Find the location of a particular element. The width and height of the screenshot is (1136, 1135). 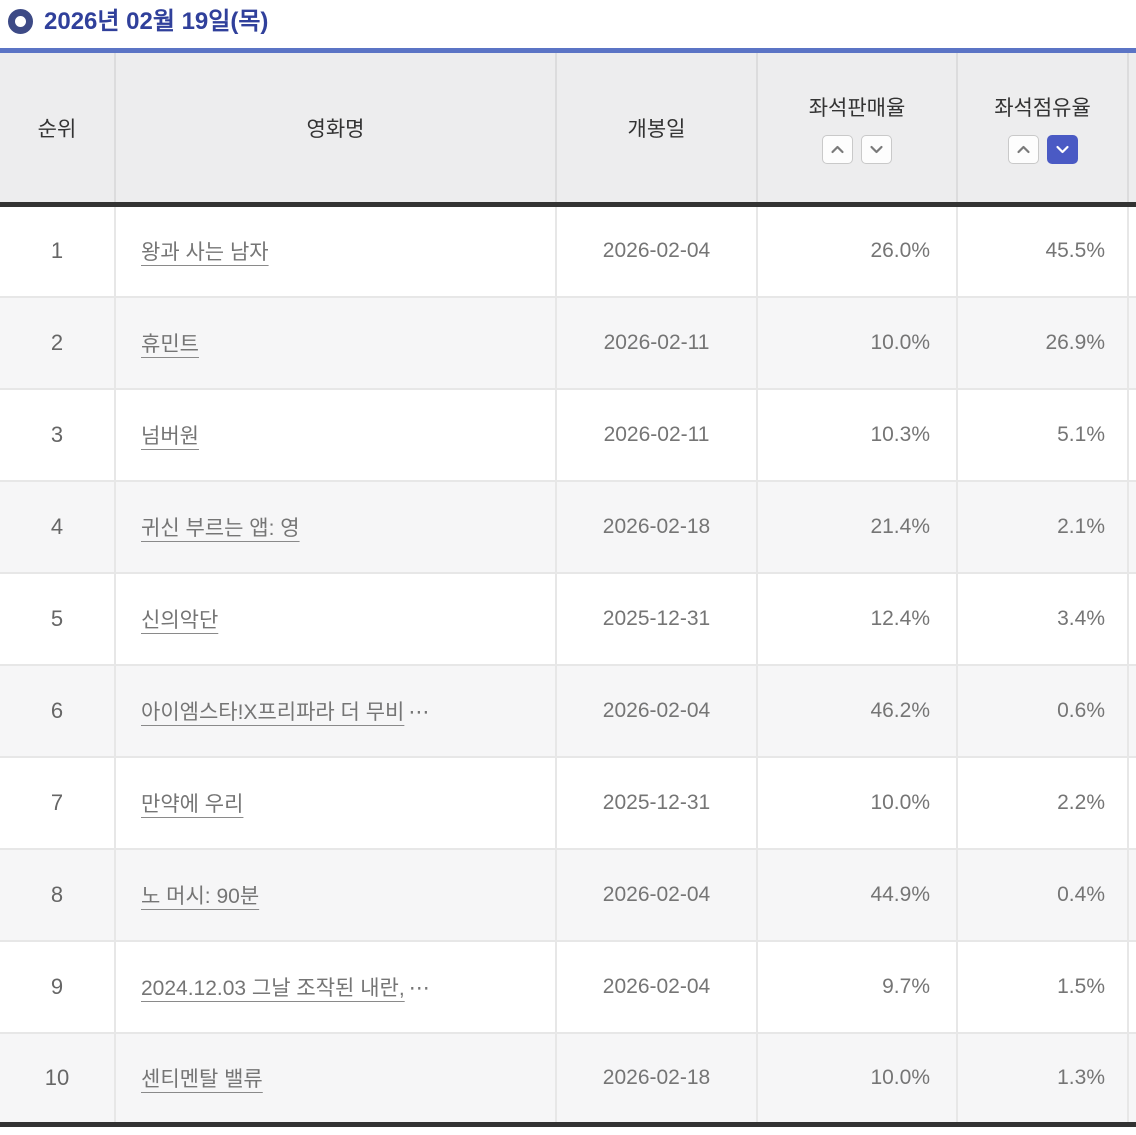

movie-link: 노 머시: 90분 is located at coordinates (200, 896).